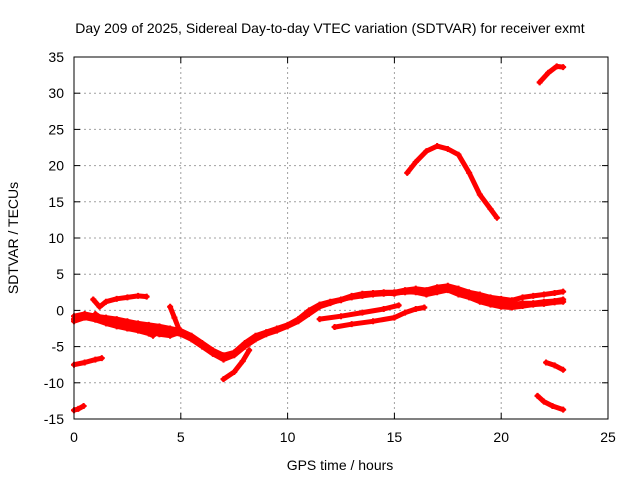 The width and height of the screenshot is (640, 480). Describe the element at coordinates (340, 465) in the screenshot. I see `x-axis-label: GPS time / hours` at that location.